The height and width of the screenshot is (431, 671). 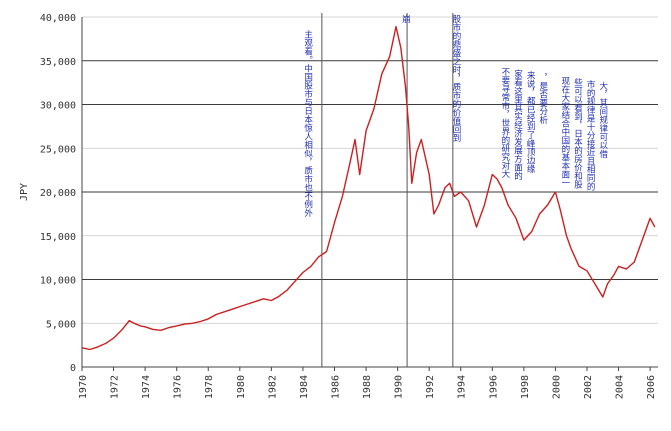 I want to click on chart-annotation: 崩, so click(x=406, y=19).